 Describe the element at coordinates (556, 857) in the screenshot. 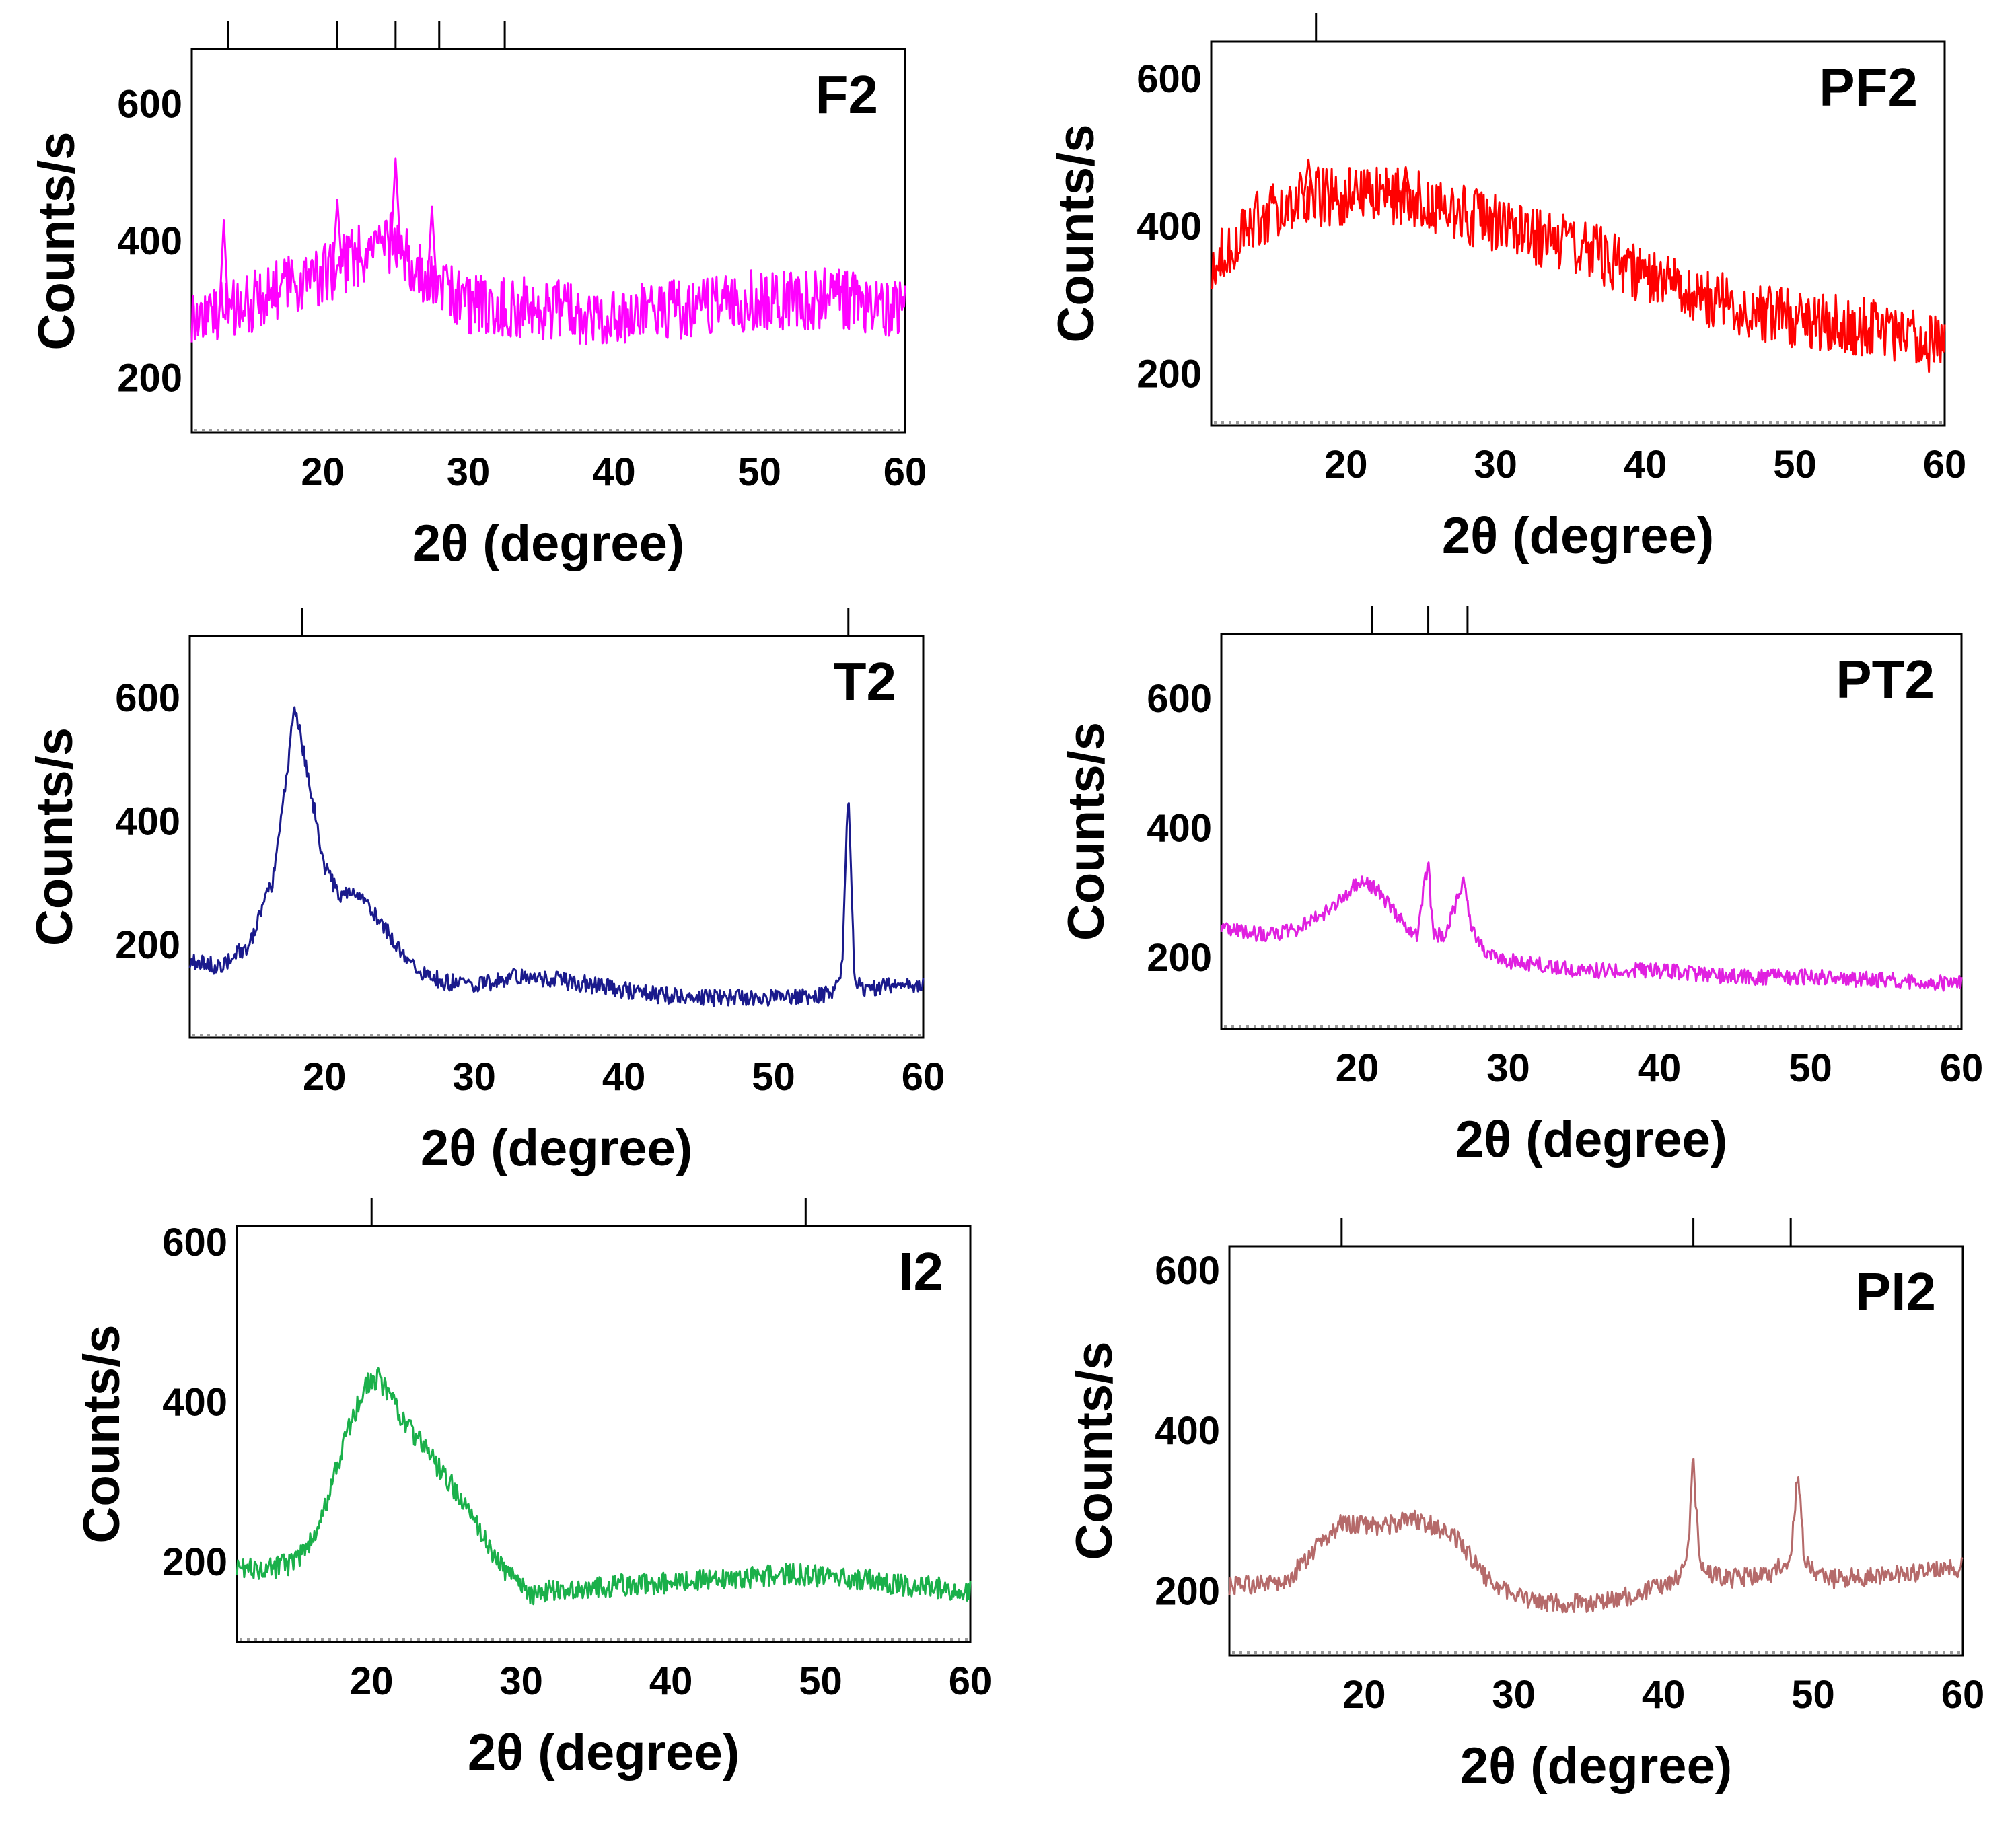

I see `diffraction-trace-t2` at that location.